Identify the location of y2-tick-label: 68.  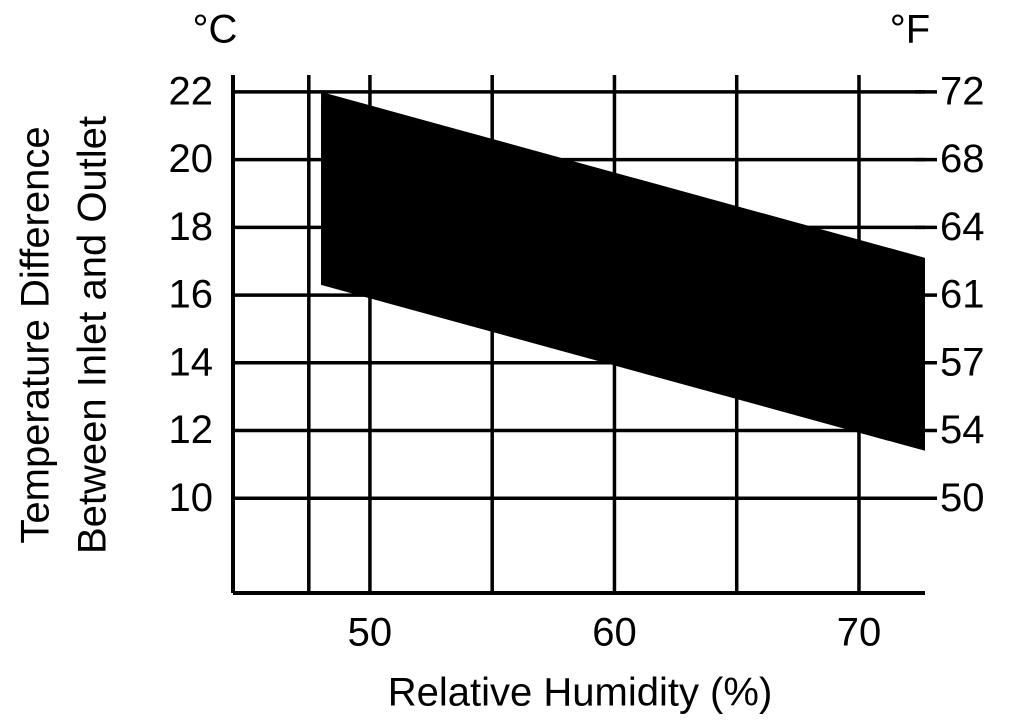
(962, 159).